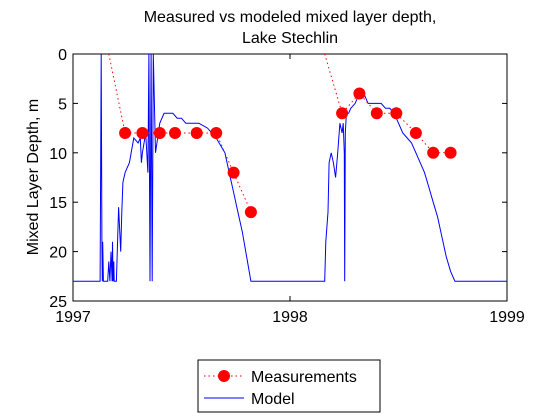 The width and height of the screenshot is (560, 420). I want to click on y-tick-label: 25, so click(58, 302).